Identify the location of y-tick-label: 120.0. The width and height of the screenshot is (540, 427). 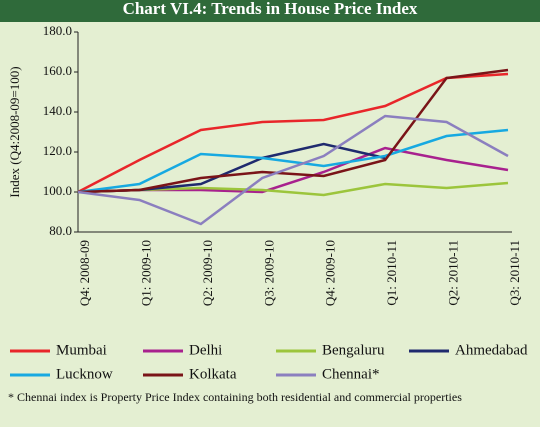
(57, 150).